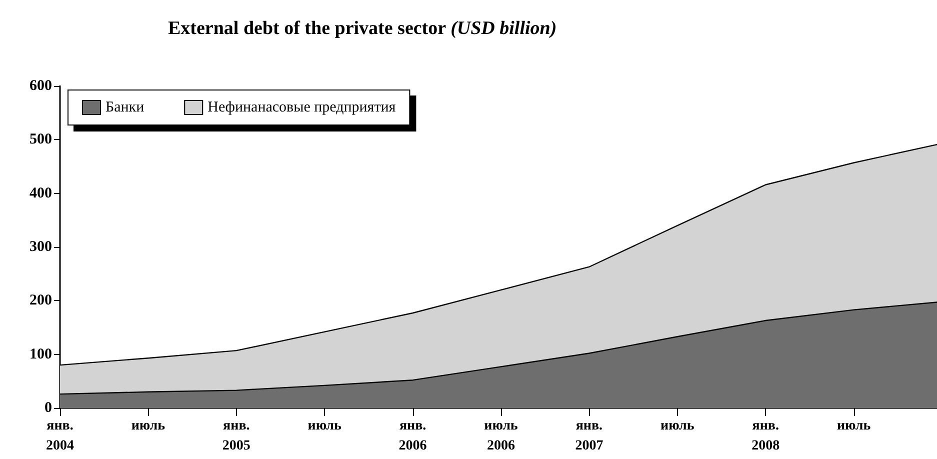 The height and width of the screenshot is (459, 937). What do you see at coordinates (307, 28) in the screenshot?
I see `chart-title: External debt of the private sector` at bounding box center [307, 28].